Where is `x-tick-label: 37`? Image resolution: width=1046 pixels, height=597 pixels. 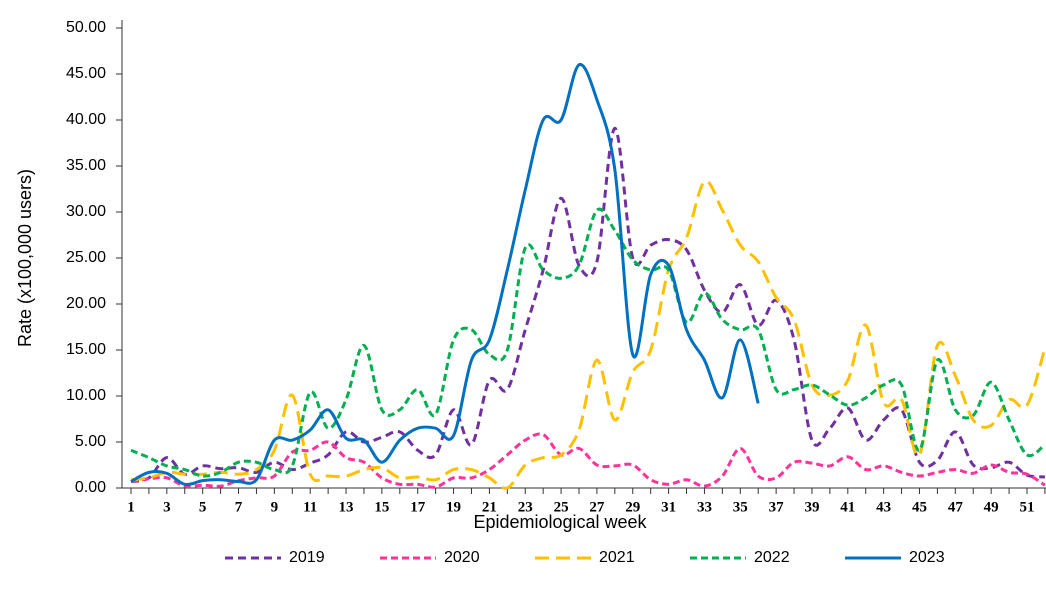 x-tick-label: 37 is located at coordinates (777, 507).